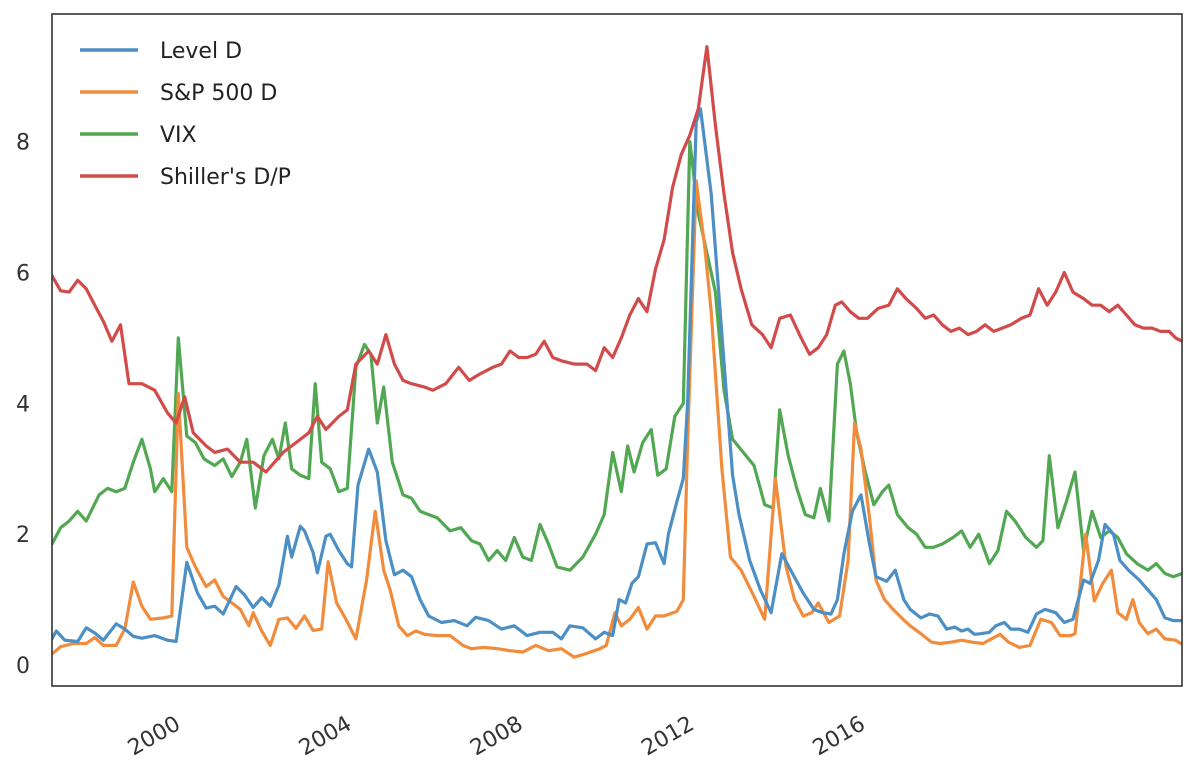 This screenshot has width=1194, height=777. What do you see at coordinates (667, 737) in the screenshot?
I see `x-tick-label: 2012` at bounding box center [667, 737].